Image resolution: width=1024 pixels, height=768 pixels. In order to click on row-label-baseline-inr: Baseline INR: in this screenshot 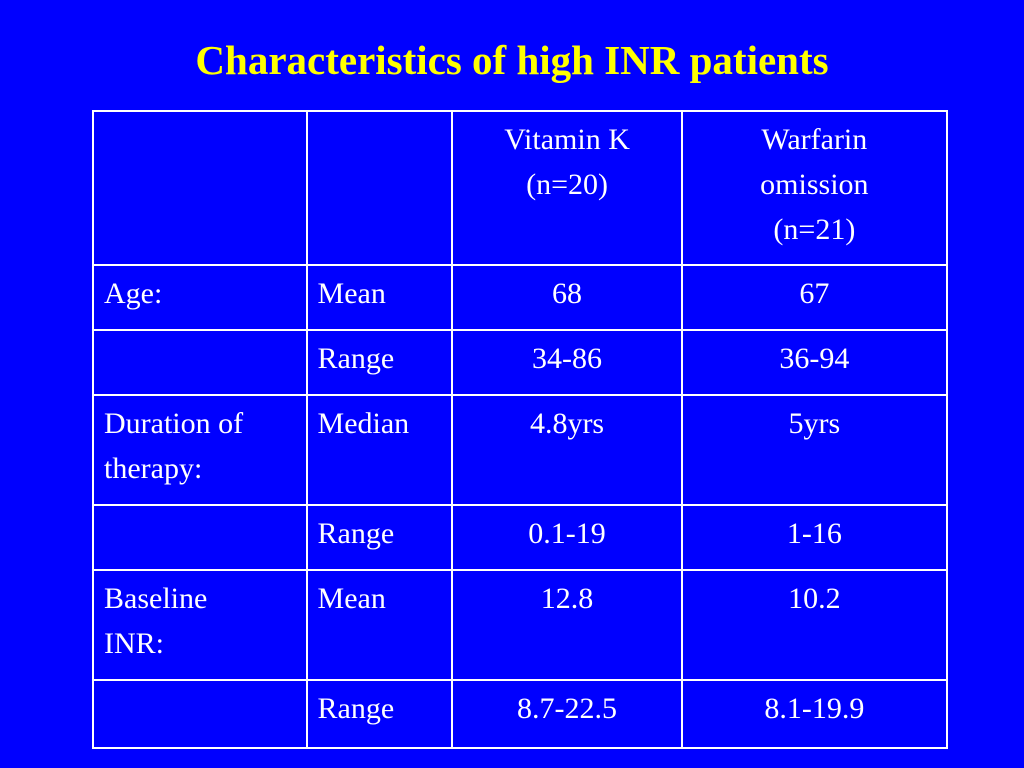, I will do `click(200, 625)`.